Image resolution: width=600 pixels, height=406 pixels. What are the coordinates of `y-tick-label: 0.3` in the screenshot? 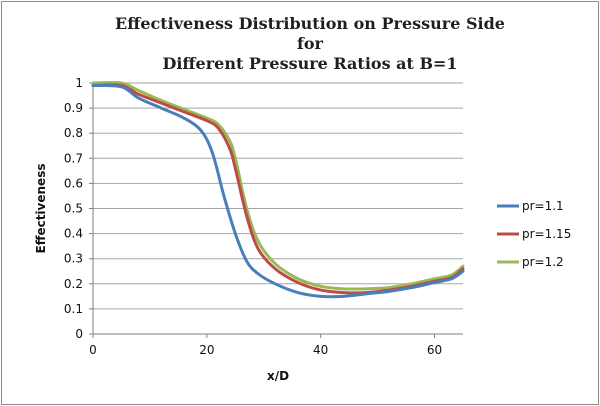 It's located at (73, 259).